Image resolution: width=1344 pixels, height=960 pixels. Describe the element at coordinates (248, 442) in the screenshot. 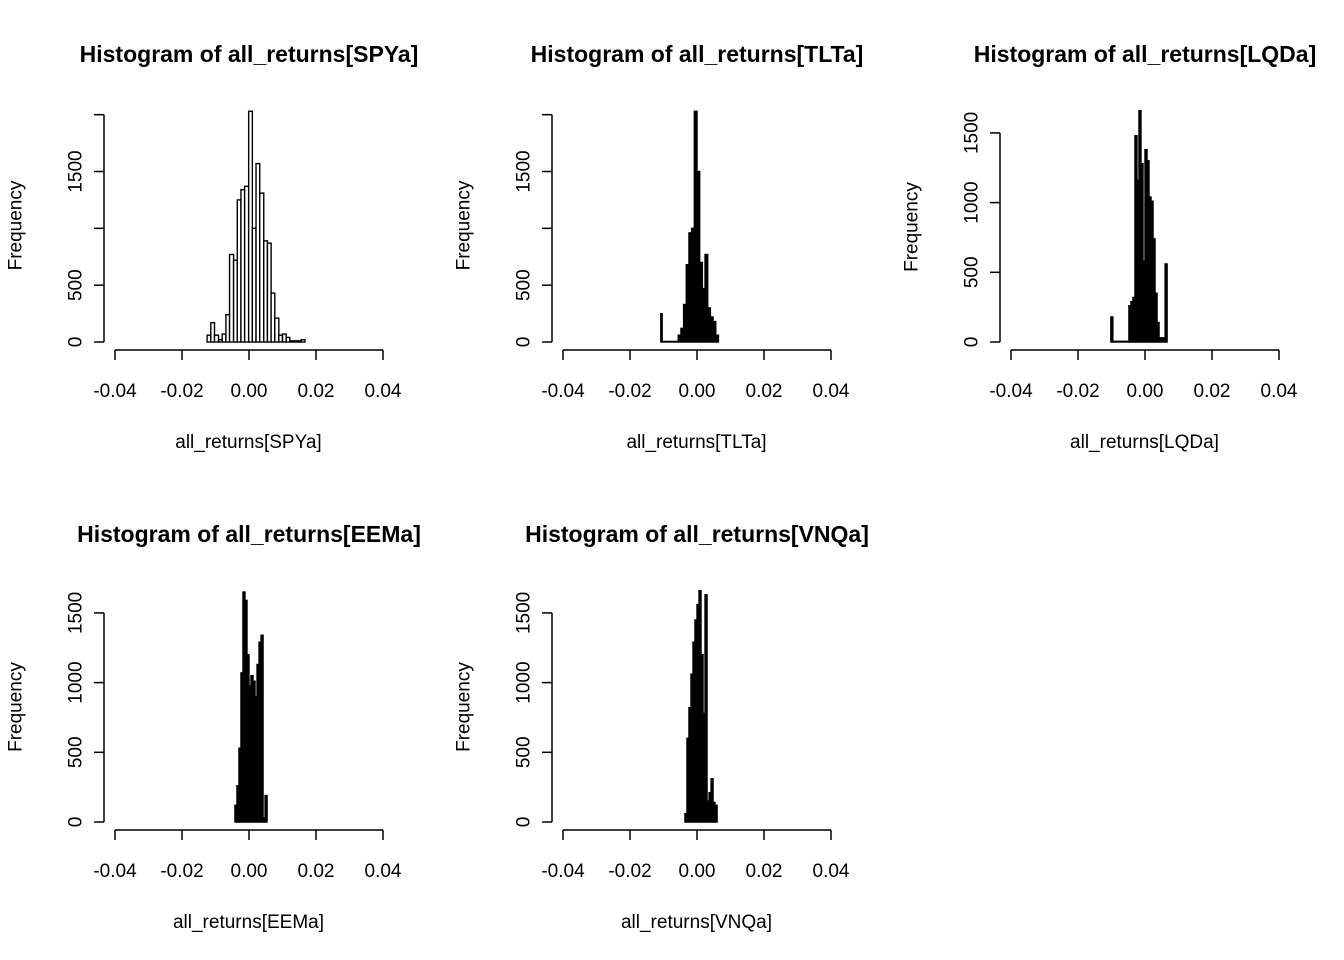

I see `x-axis-label: all_returns[SPYa]` at that location.